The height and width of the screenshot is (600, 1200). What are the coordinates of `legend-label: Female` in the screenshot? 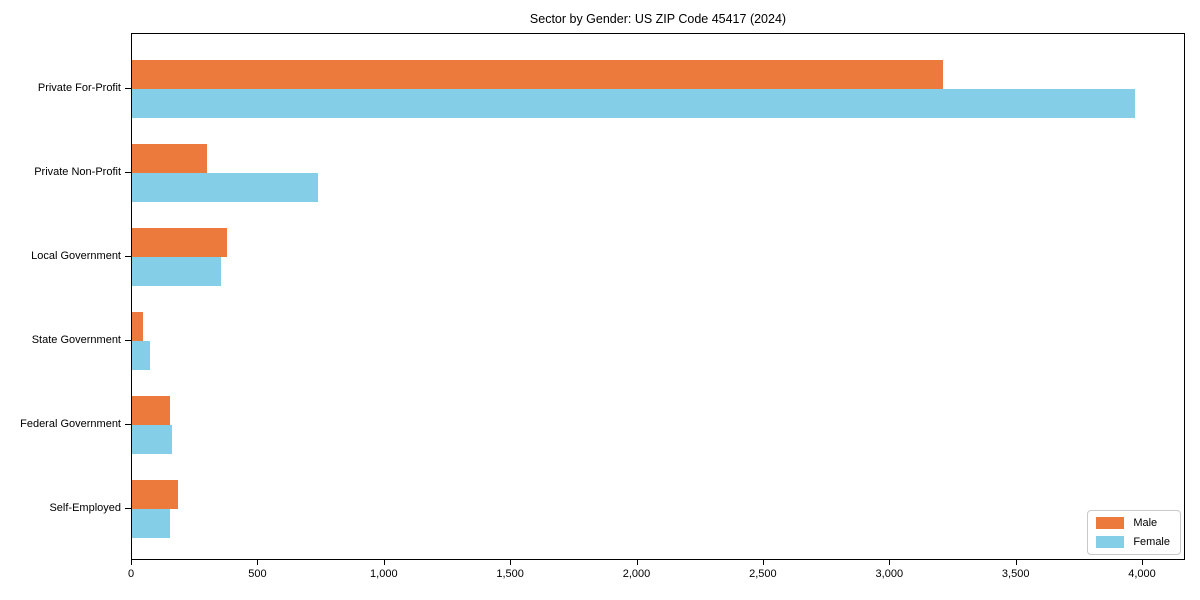 It's located at (1151, 542).